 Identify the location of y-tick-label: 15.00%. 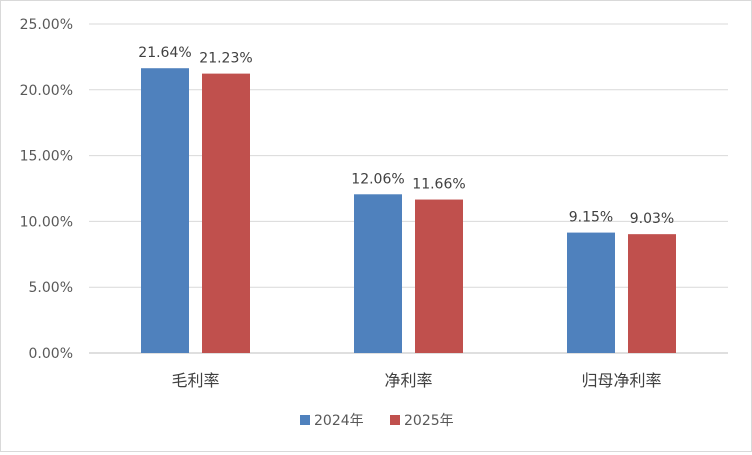
(46, 157).